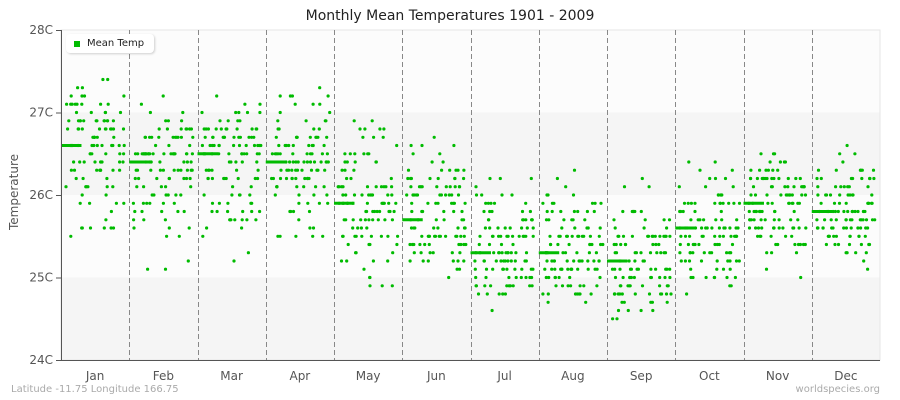  I want to click on x-tick-label: Jul, so click(503, 376).